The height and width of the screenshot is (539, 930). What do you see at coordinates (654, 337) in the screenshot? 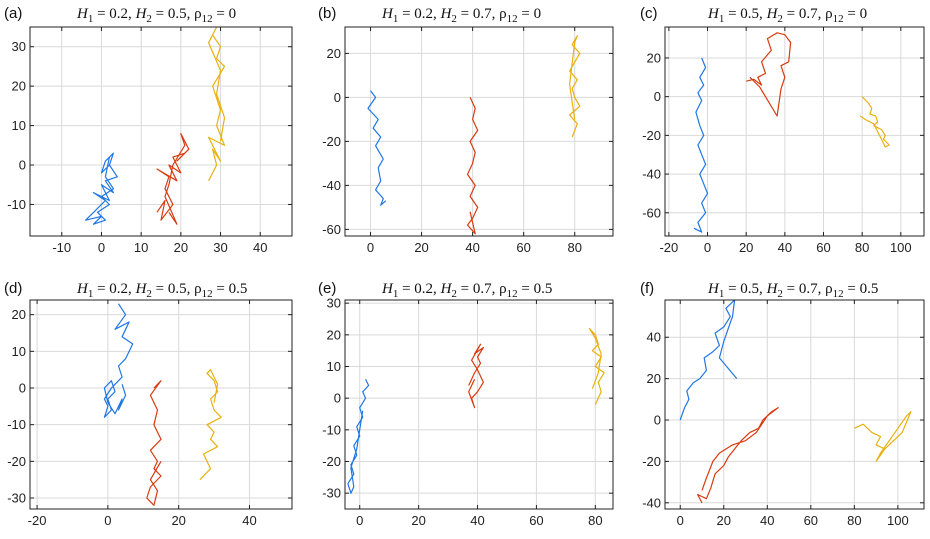
I see `y-tick-label: 40` at bounding box center [654, 337].